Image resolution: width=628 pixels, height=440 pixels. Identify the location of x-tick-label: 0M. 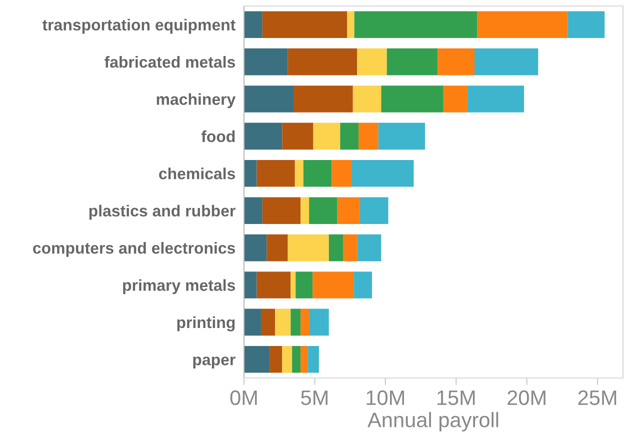
(243, 398).